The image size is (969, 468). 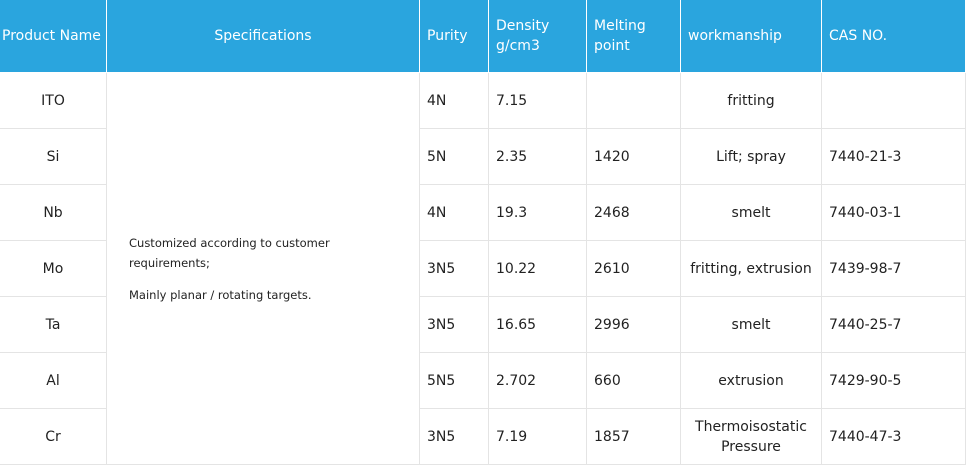 I want to click on cell-text: g/cm3, so click(x=518, y=46).